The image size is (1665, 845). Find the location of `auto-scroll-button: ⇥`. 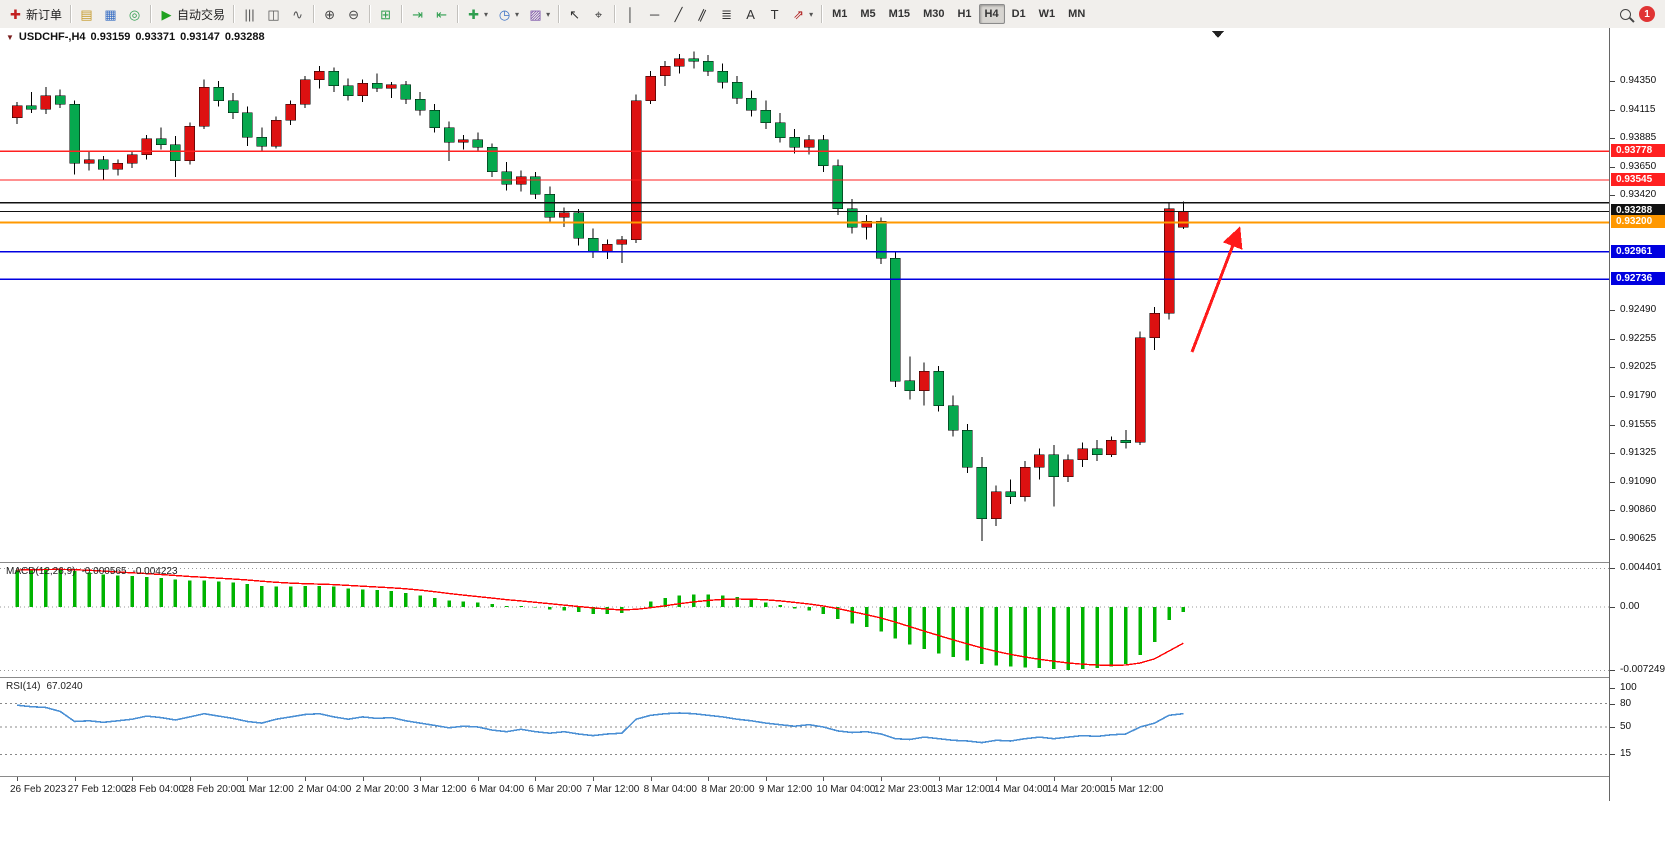

auto-scroll-button: ⇥ is located at coordinates (417, 14).